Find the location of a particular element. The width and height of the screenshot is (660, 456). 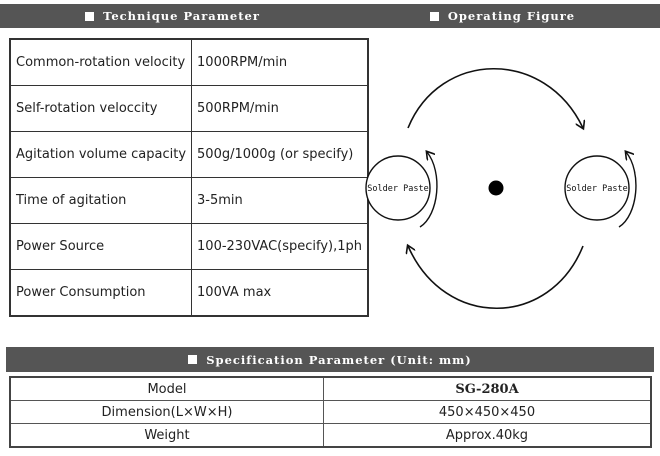

param-value: 100-230VAC(specify),1ph is located at coordinates (280, 246).